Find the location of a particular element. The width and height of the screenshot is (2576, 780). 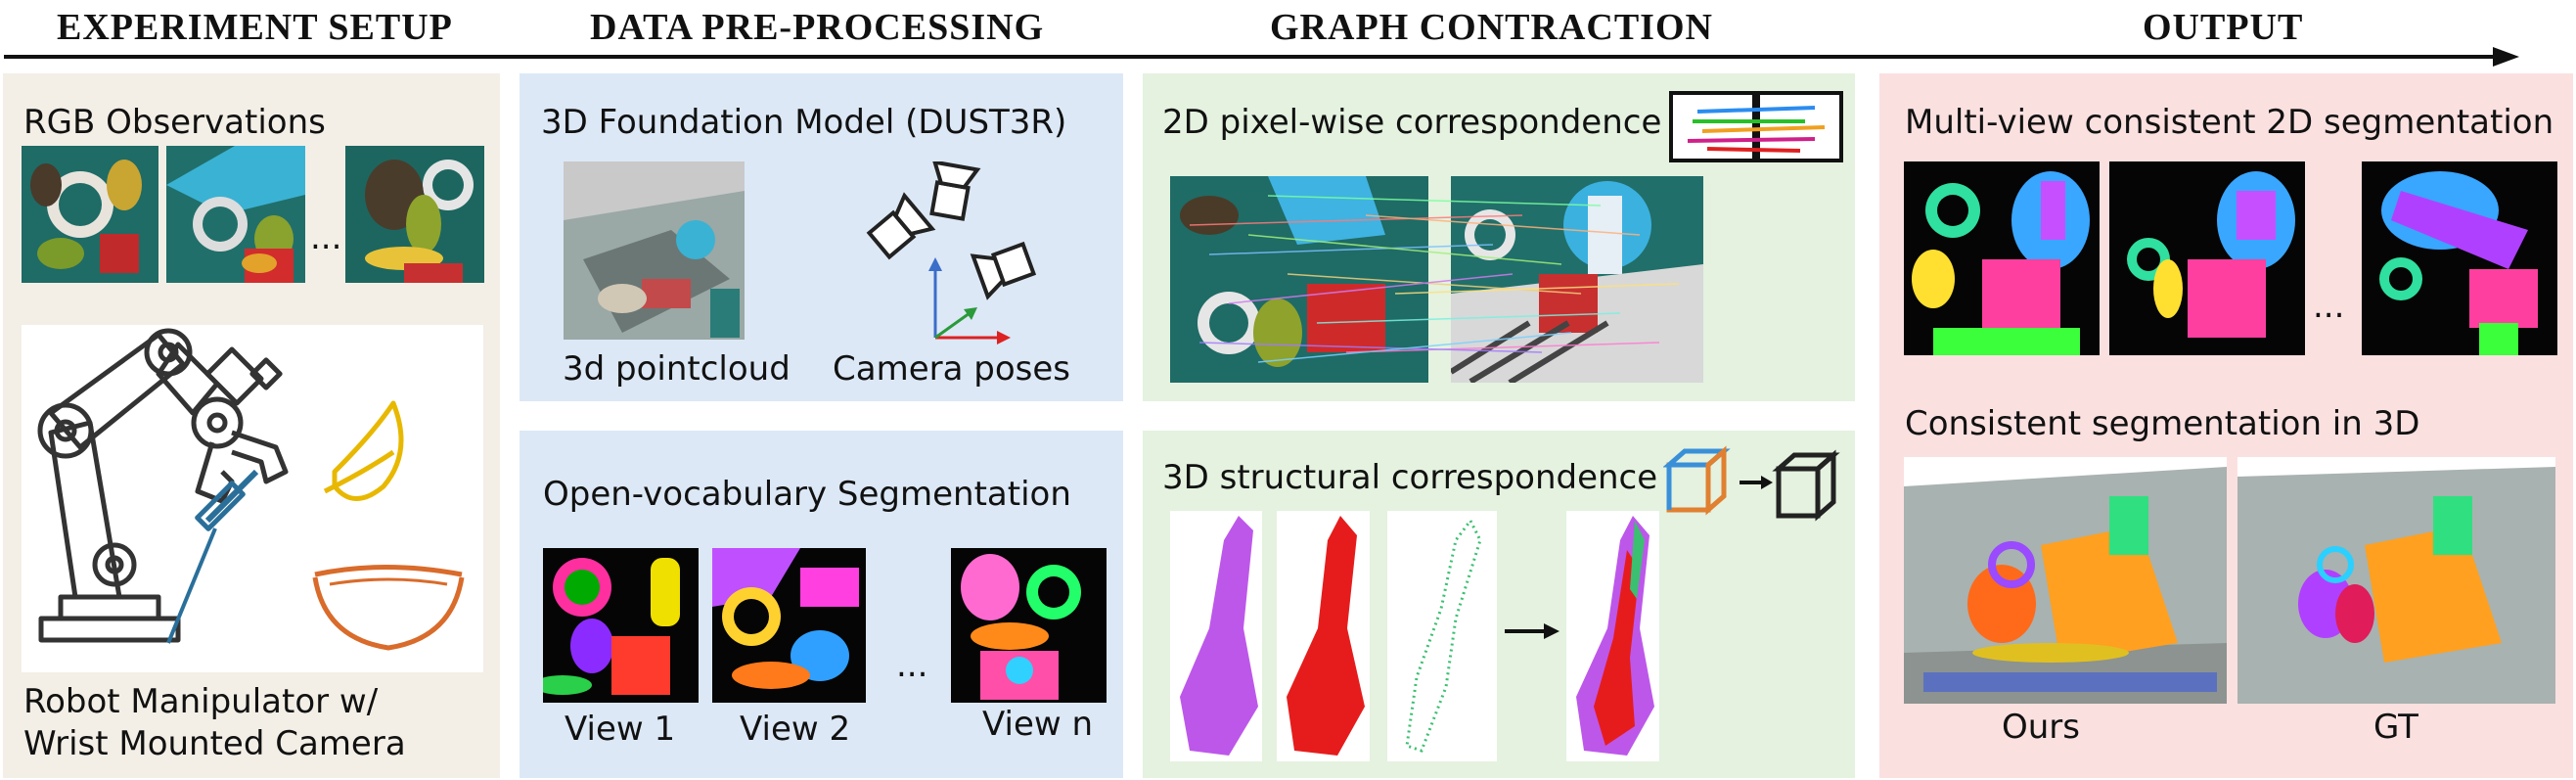

view-2-label: View 2 is located at coordinates (795, 729).